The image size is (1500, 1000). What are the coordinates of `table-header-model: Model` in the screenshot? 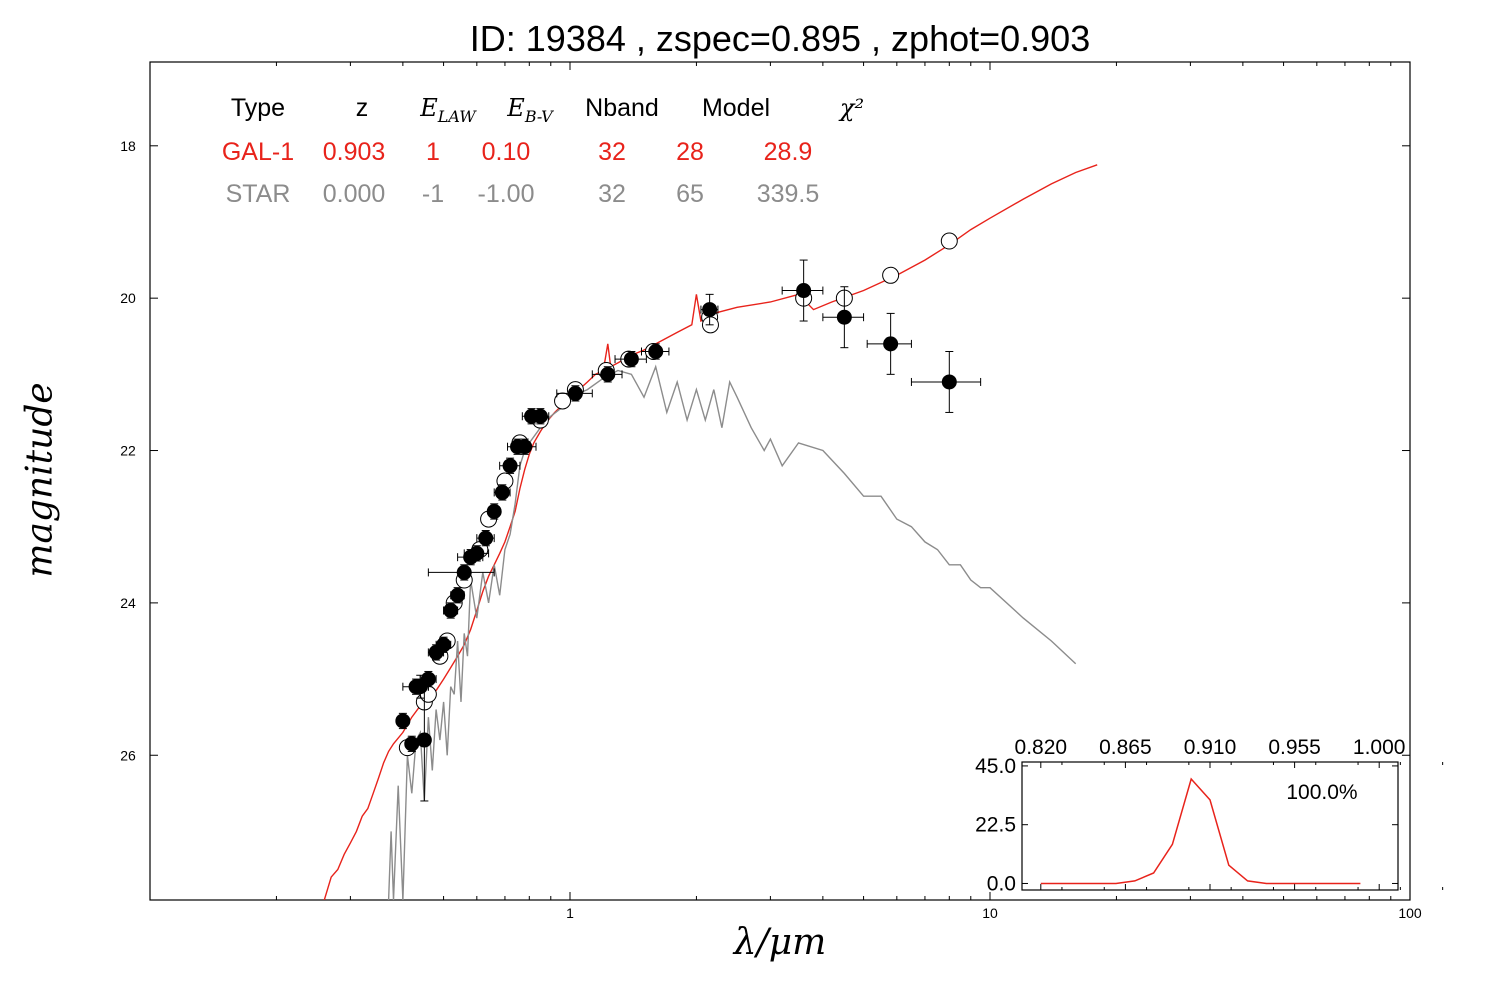 It's located at (736, 108).